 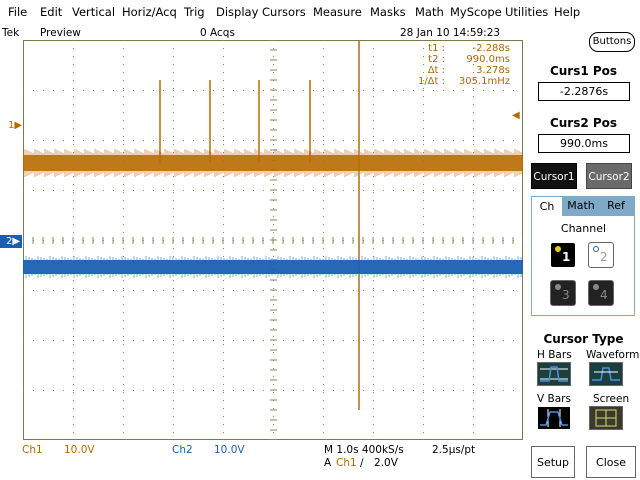 I want to click on t1-label: t1 :, so click(x=436, y=48).